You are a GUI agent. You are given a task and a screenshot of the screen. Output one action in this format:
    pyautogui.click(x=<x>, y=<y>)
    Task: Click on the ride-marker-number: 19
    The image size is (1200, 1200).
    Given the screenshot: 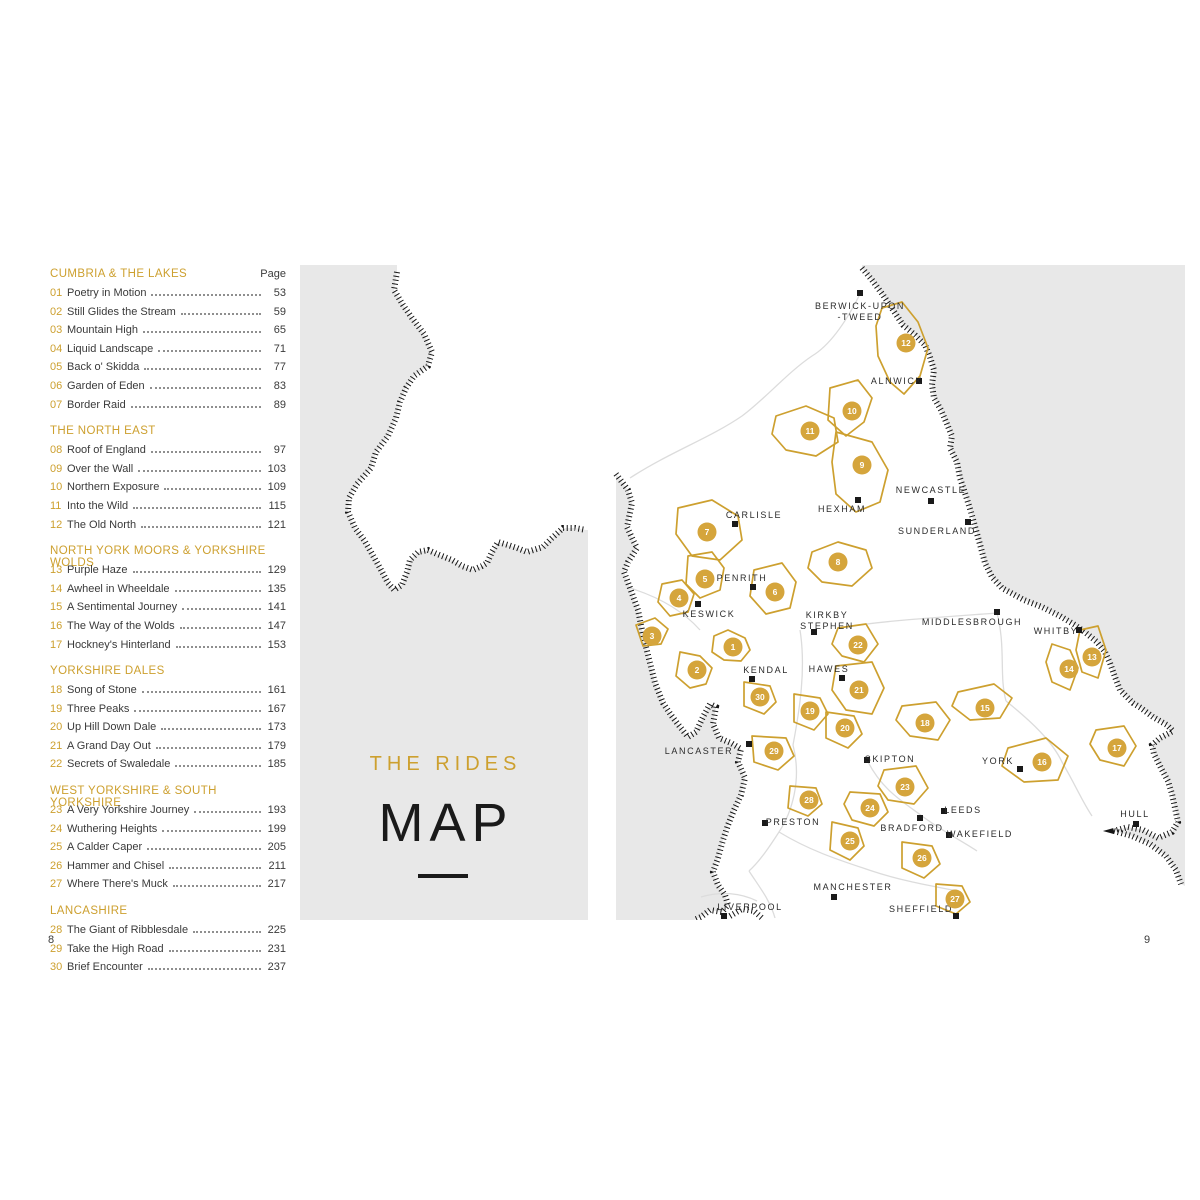 What is the action you would take?
    pyautogui.click(x=810, y=711)
    